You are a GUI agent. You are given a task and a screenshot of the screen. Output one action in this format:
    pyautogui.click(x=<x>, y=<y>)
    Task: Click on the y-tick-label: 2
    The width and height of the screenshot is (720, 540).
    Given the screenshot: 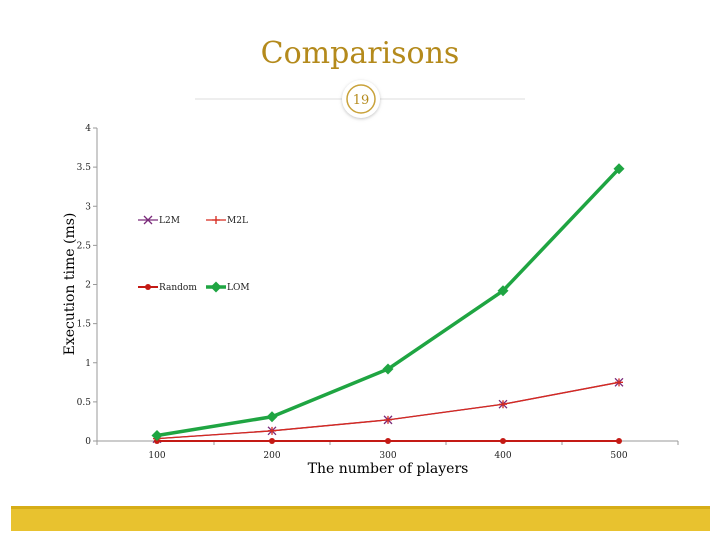 What is the action you would take?
    pyautogui.click(x=88, y=286)
    